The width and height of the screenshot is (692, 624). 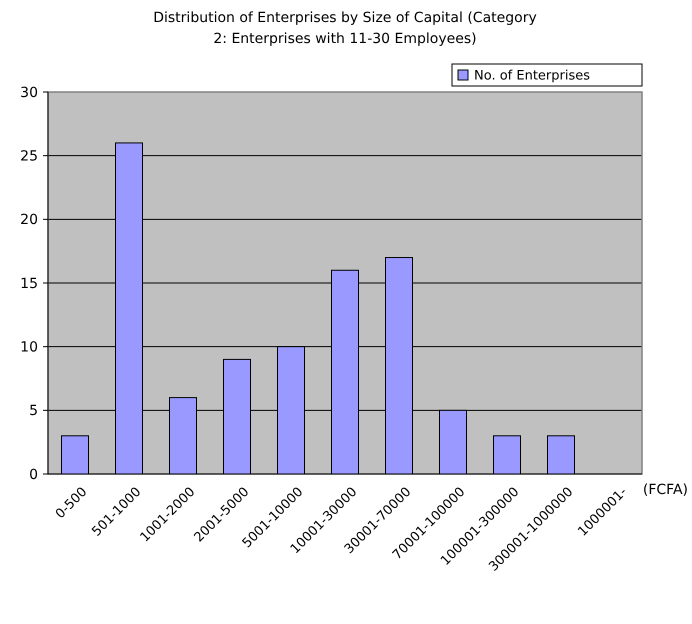 What do you see at coordinates (532, 76) in the screenshot?
I see `legend-label: No. of Enterprises` at bounding box center [532, 76].